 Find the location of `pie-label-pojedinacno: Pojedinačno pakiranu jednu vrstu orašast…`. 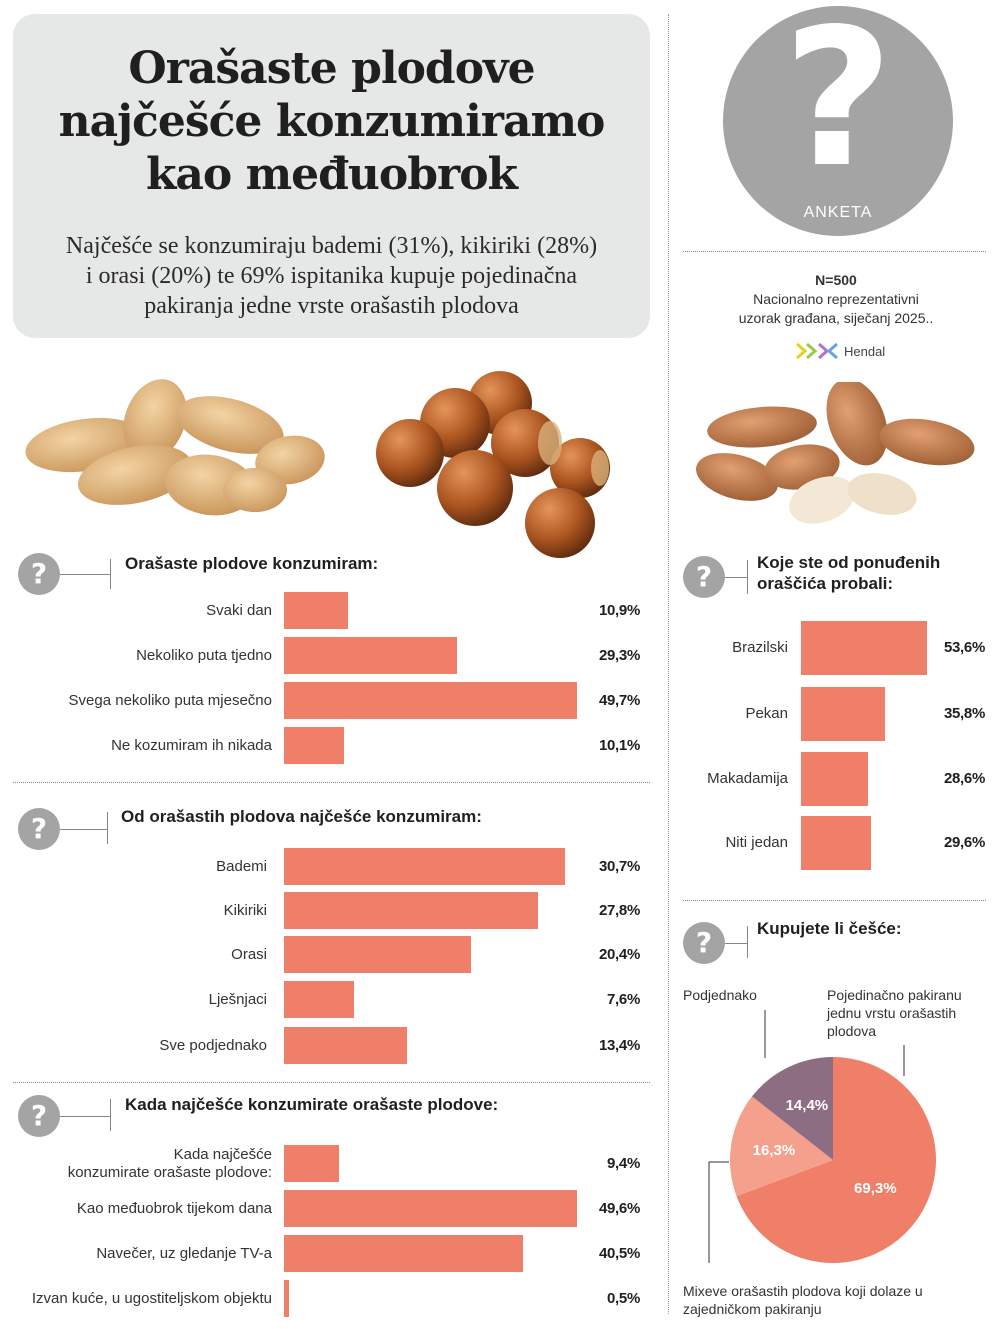

pie-label-pojedinacno: Pojedinačno pakiranu jednu vrstu orašast… is located at coordinates (894, 1013).